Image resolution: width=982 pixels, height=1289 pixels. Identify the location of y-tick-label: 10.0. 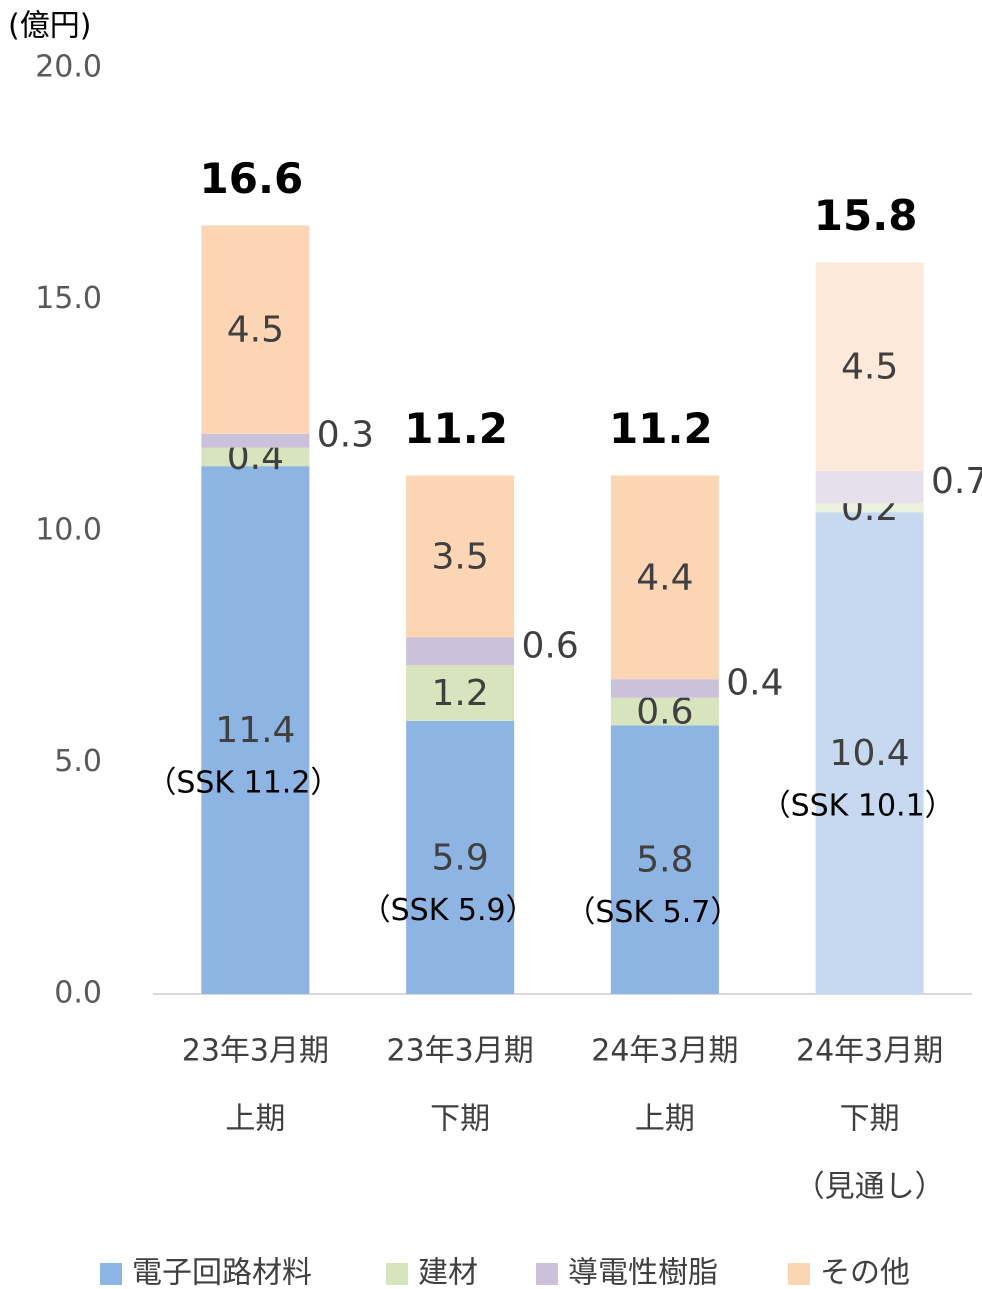
(68, 530).